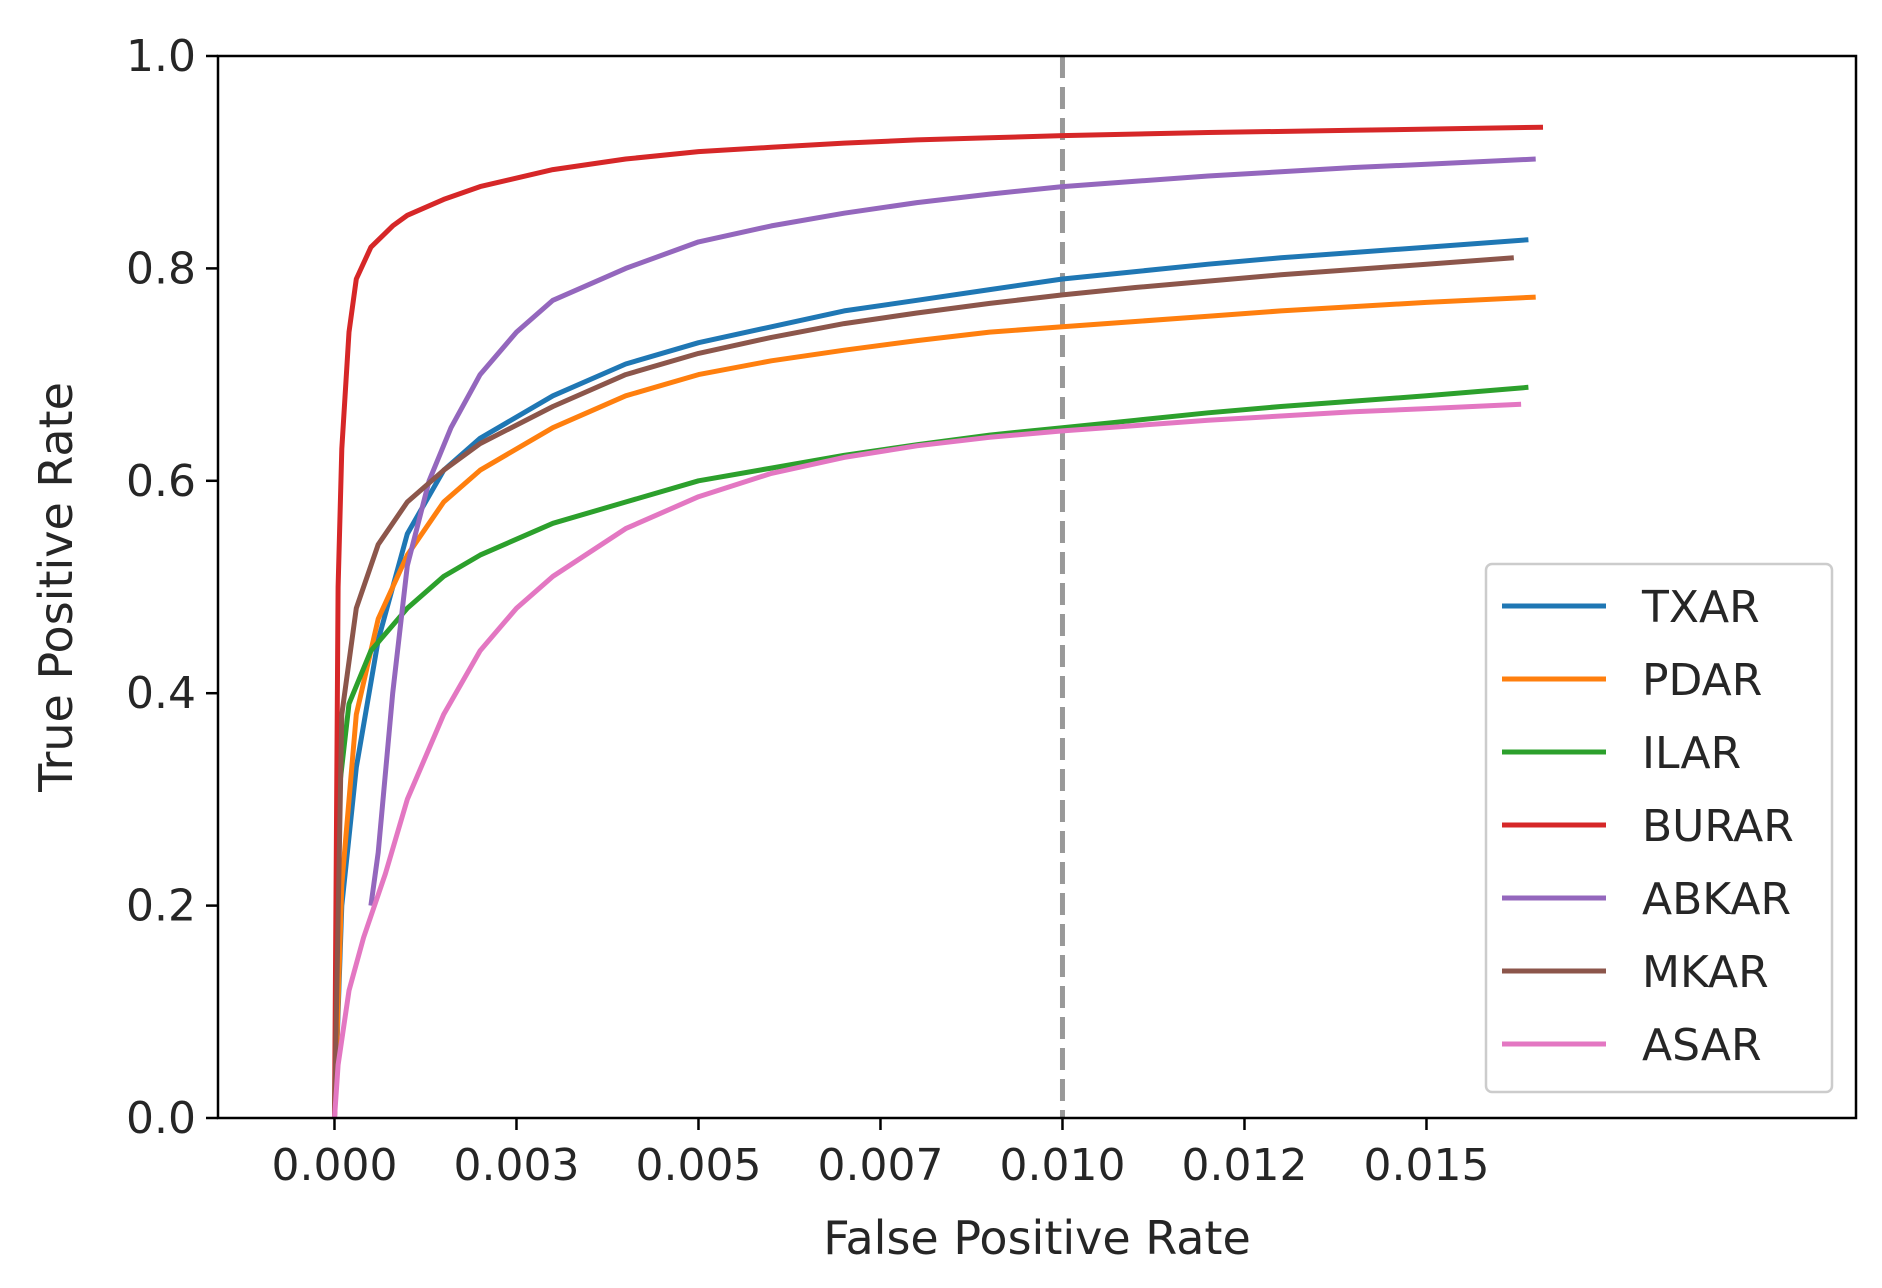  I want to click on legend-label-mkar: MKAR, so click(1705, 972).